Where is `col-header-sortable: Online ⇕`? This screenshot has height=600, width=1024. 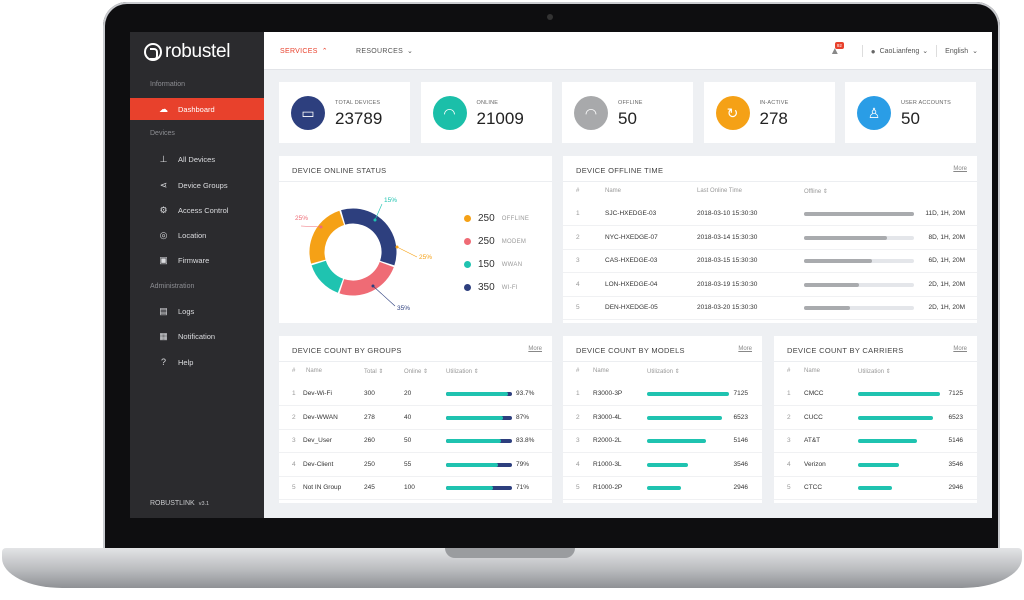 col-header-sortable: Online ⇕ is located at coordinates (416, 371).